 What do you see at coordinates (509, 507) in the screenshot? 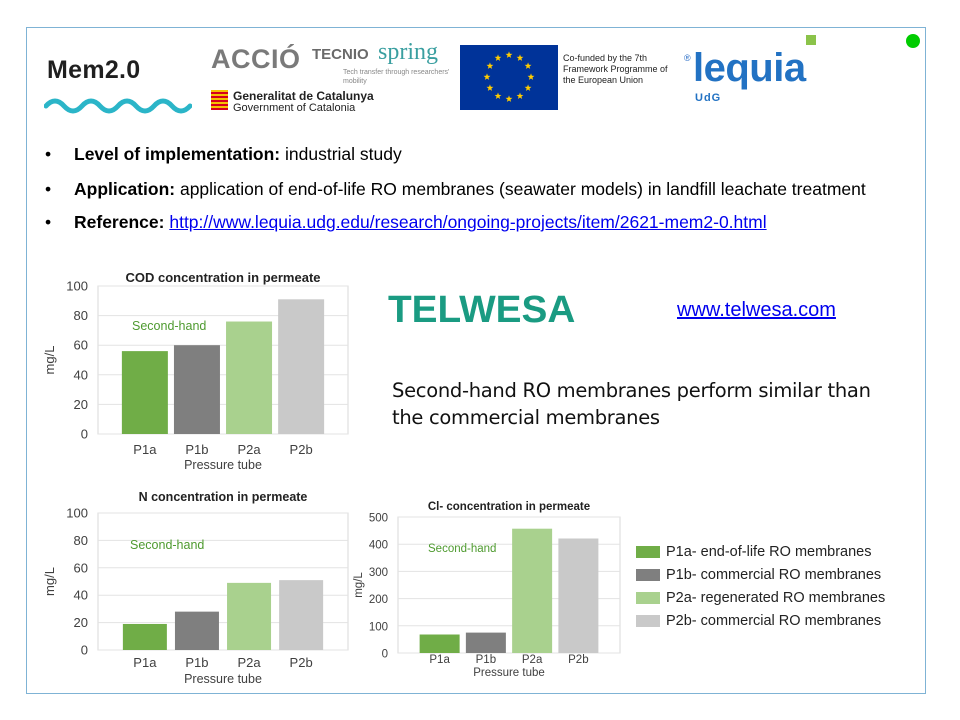
I see `chart-title: Cl- concentration in permeate` at bounding box center [509, 507].